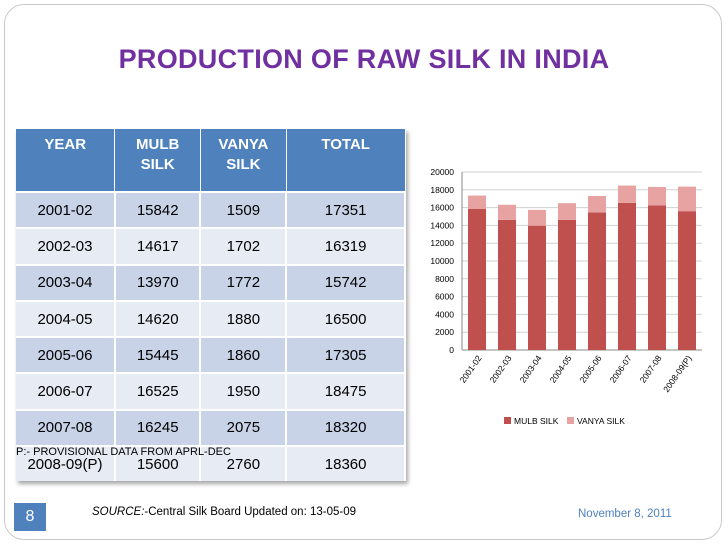  Describe the element at coordinates (346, 318) in the screenshot. I see `cell-total: 16500` at that location.